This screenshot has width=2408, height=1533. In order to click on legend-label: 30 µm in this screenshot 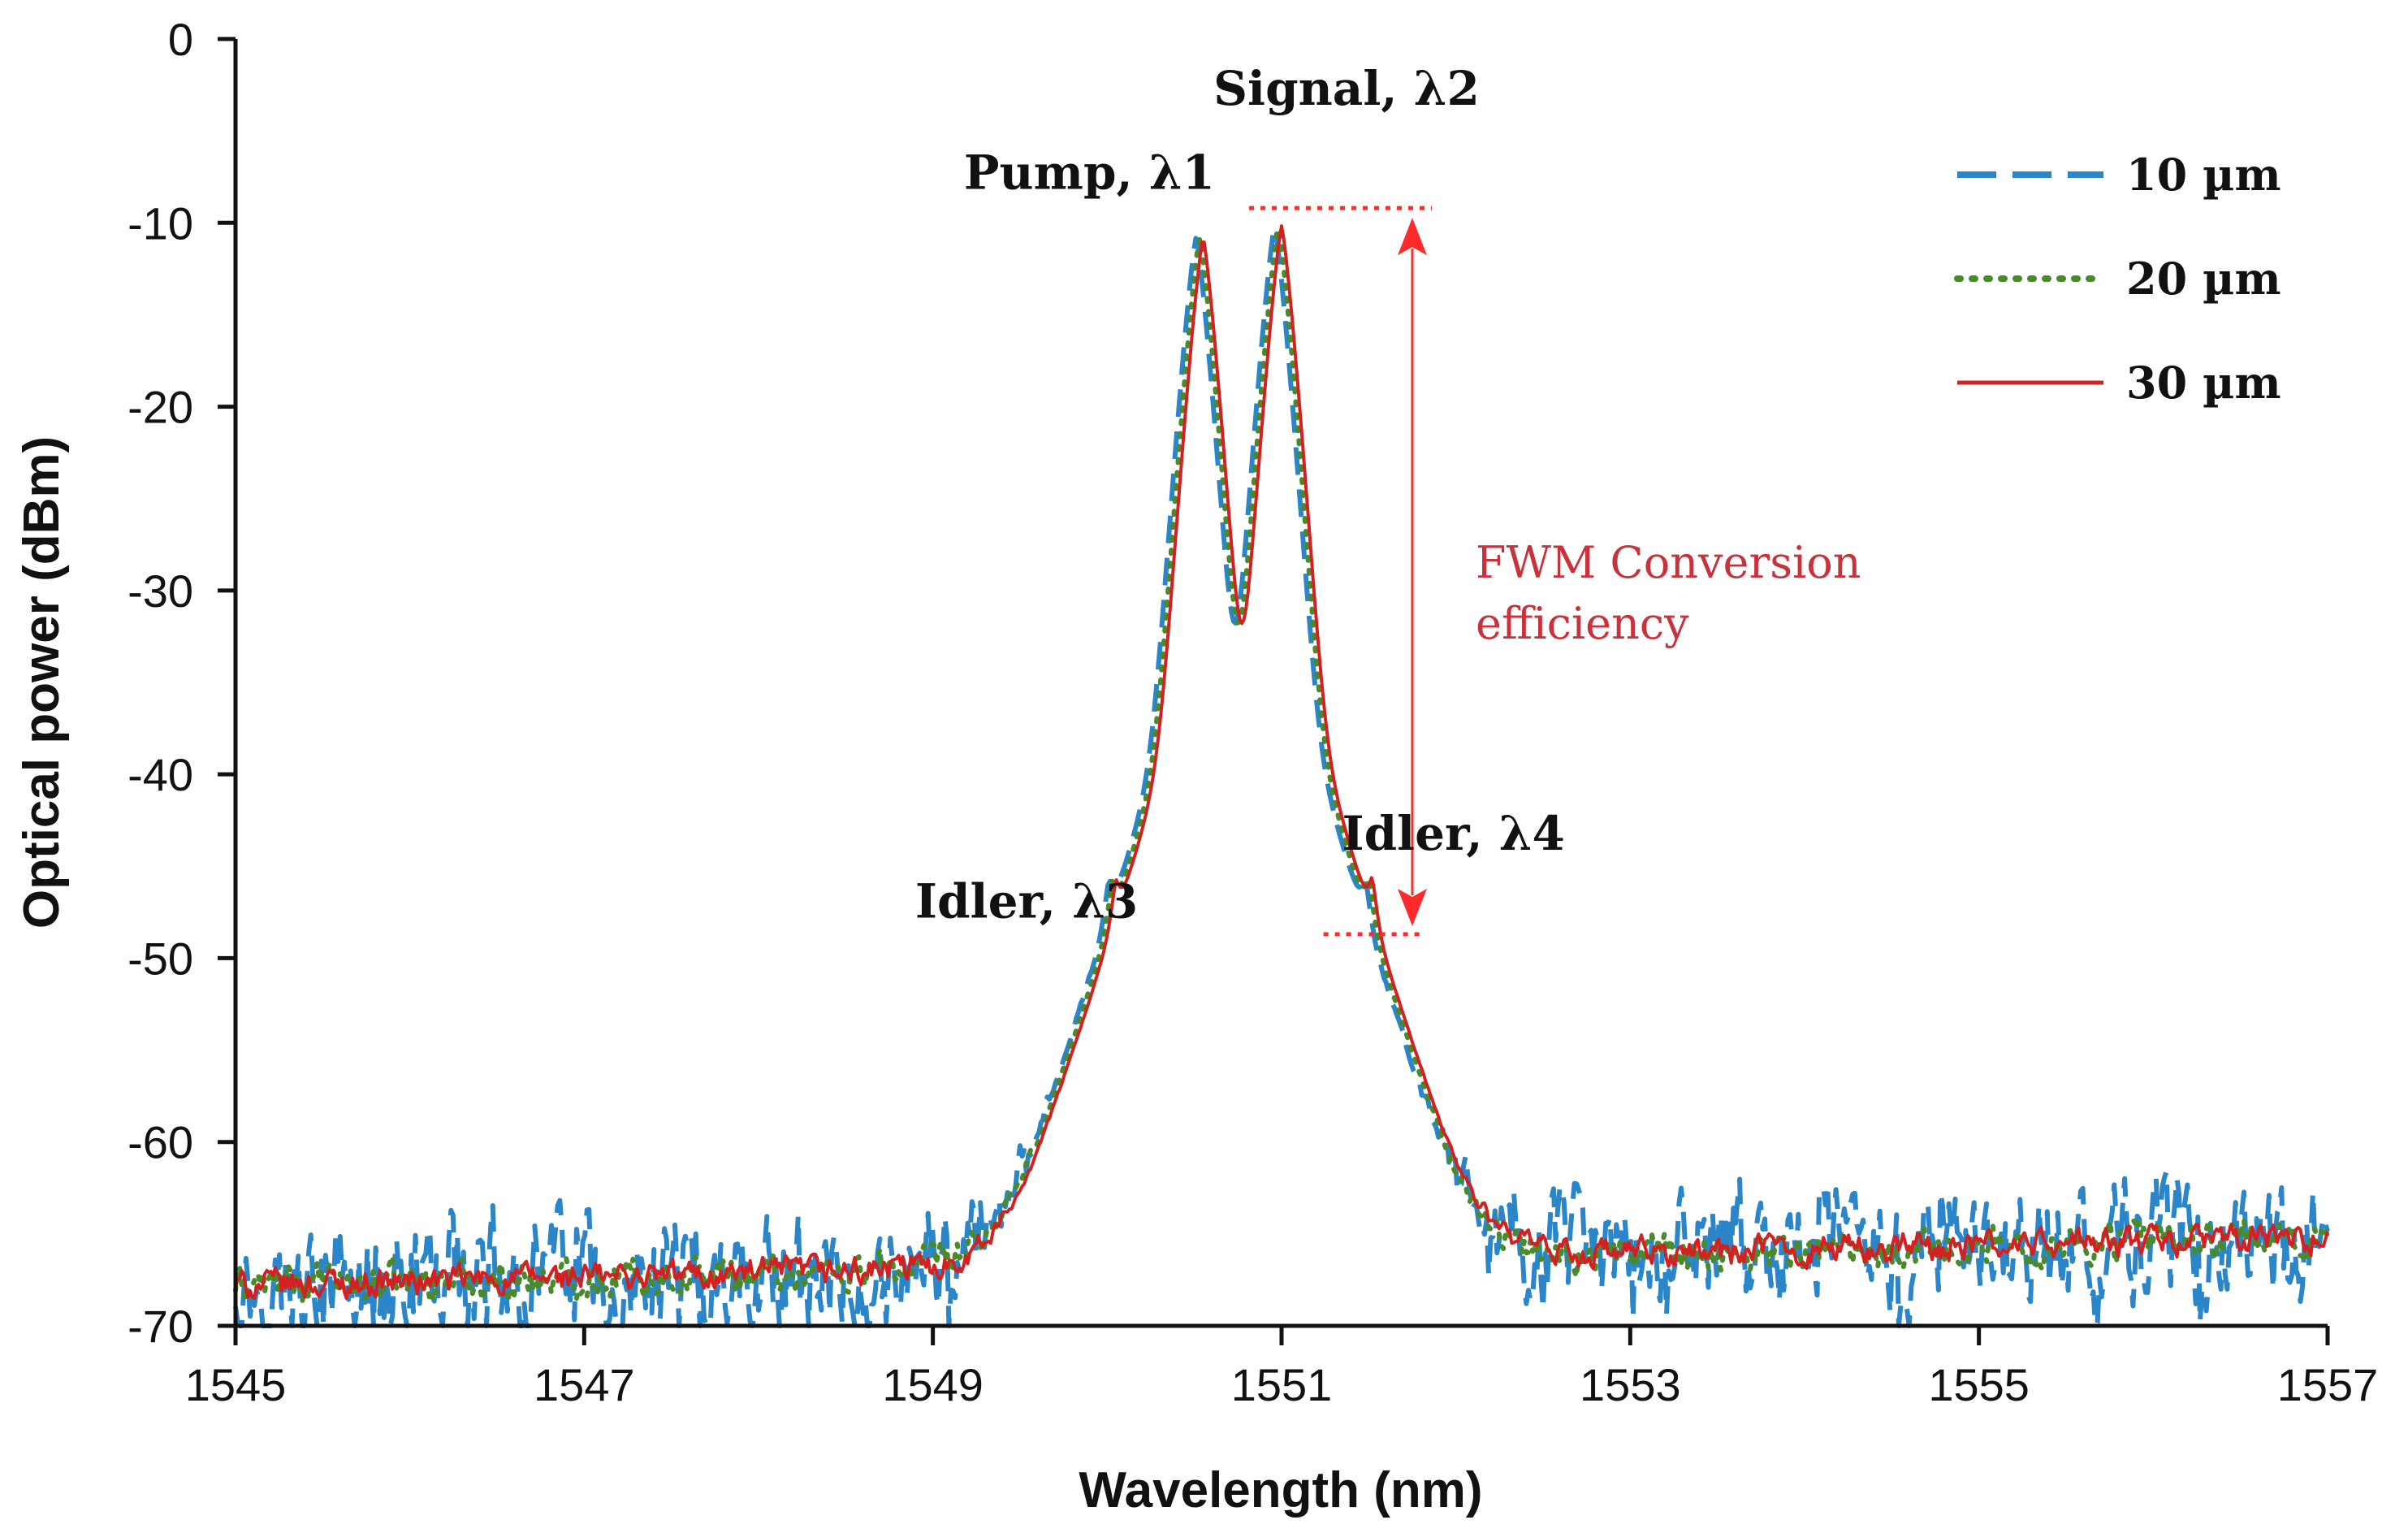, I will do `click(2203, 383)`.